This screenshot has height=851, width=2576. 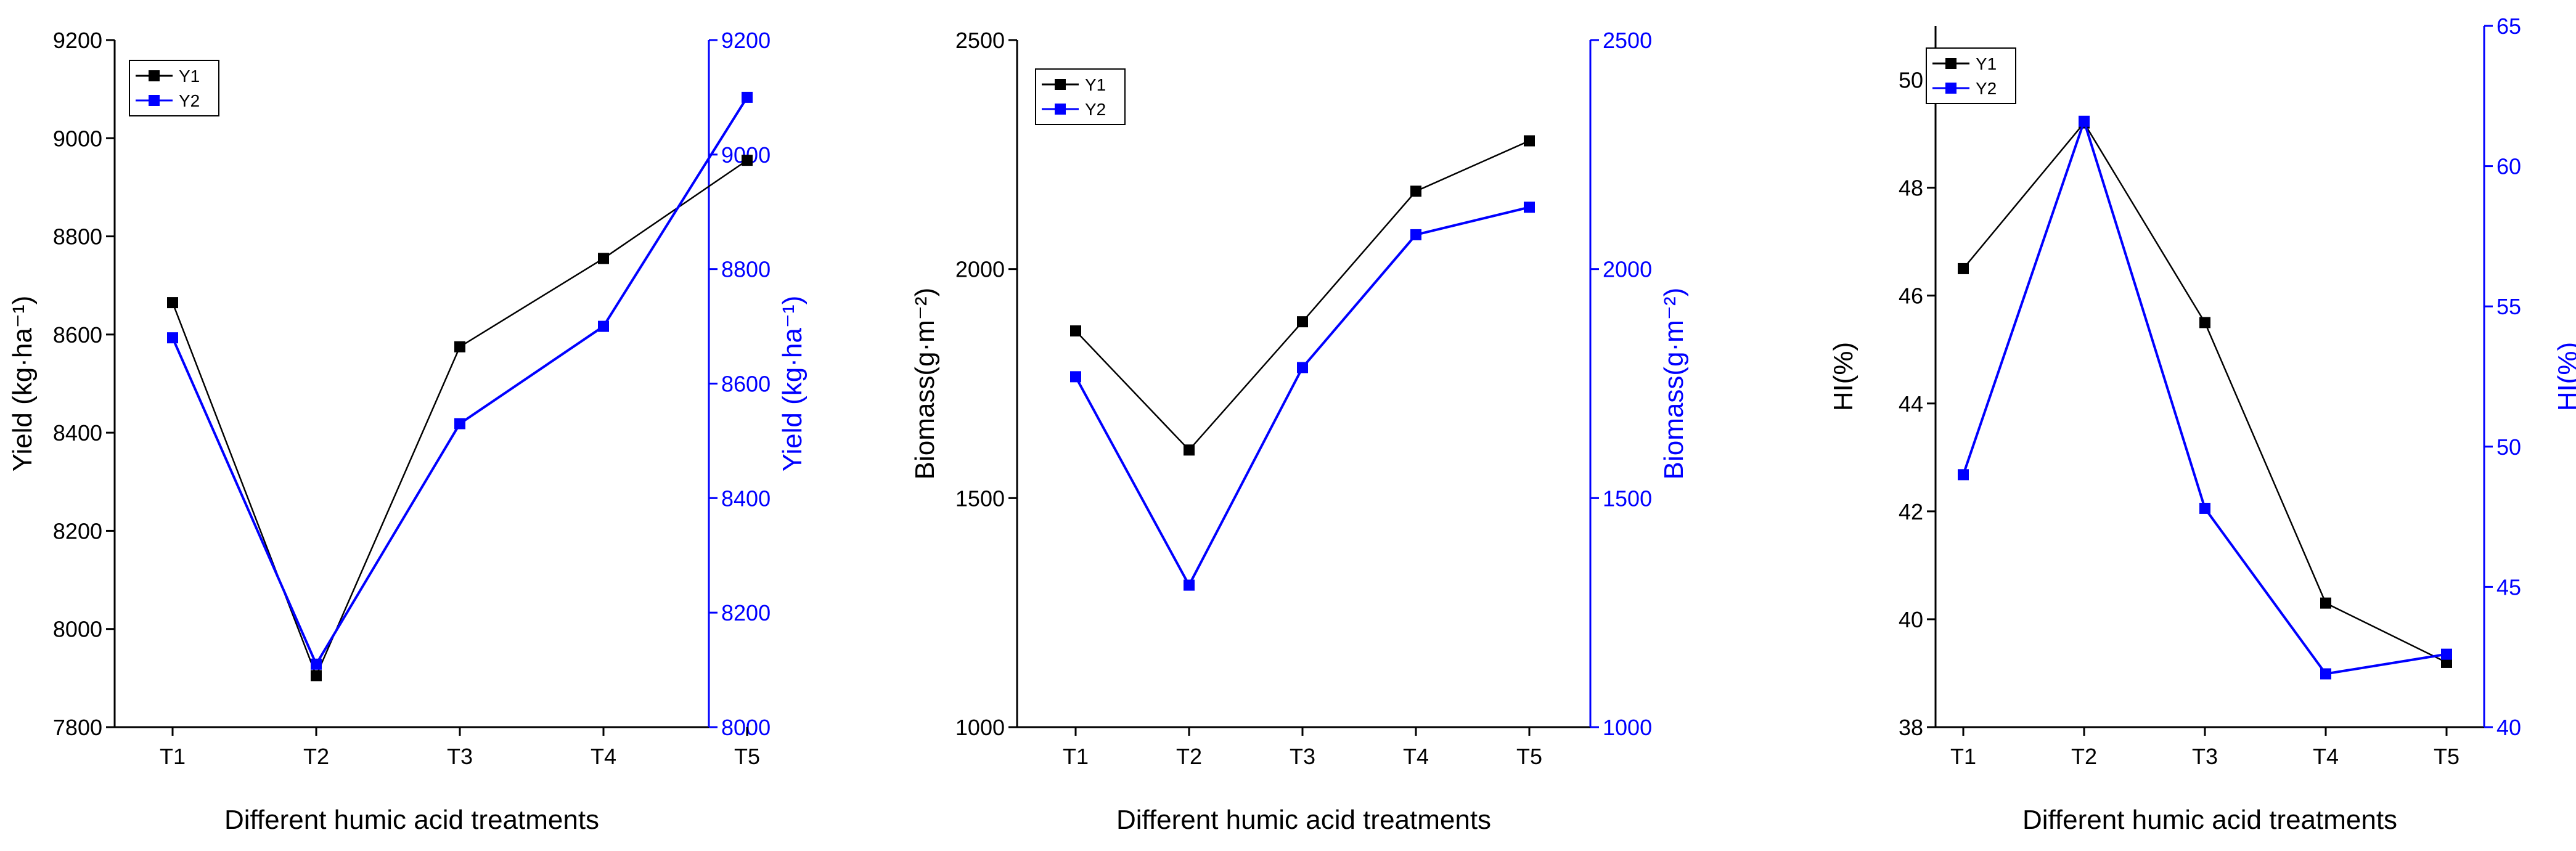 What do you see at coordinates (746, 40) in the screenshot?
I see `right-tick-label: 9200` at bounding box center [746, 40].